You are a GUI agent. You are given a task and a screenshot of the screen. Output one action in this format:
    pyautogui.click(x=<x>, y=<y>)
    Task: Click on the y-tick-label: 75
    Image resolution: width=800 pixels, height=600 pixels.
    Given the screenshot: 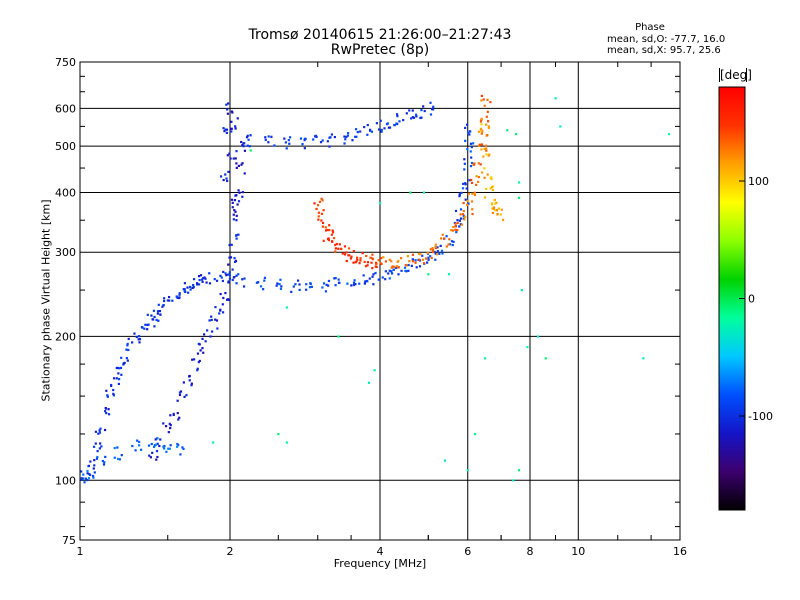 What is the action you would take?
    pyautogui.click(x=69, y=540)
    